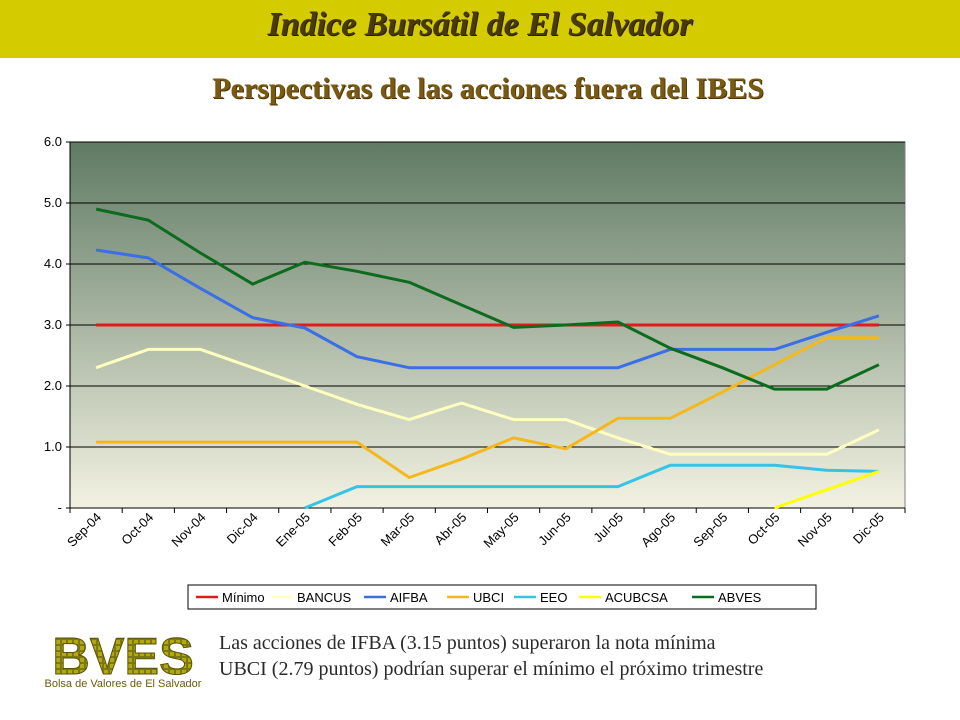 The image size is (960, 720). What do you see at coordinates (345, 530) in the screenshot?
I see `x-tick-label: Feb-05` at bounding box center [345, 530].